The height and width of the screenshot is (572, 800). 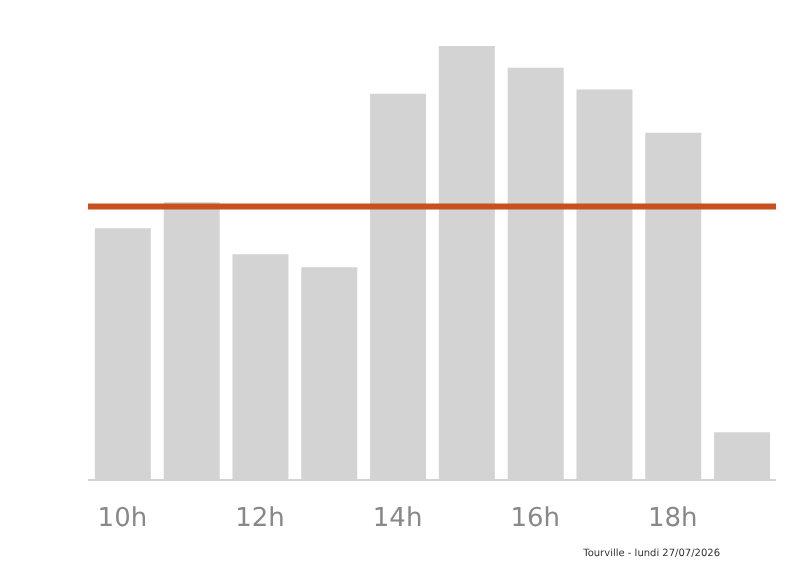 What do you see at coordinates (397, 519) in the screenshot?
I see `x-tick-label: 14h` at bounding box center [397, 519].